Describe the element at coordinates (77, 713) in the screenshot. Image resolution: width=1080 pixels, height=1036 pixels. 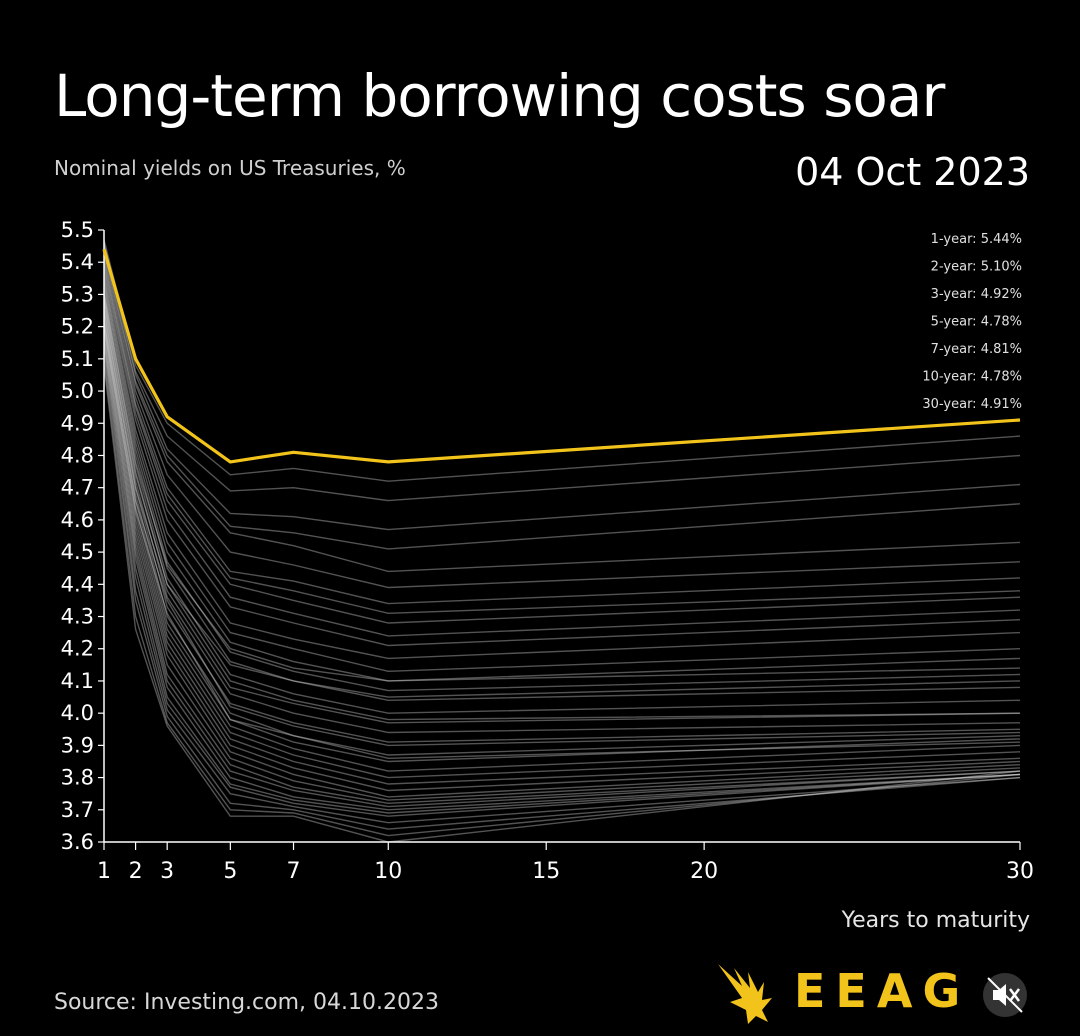
I see `y-tick-label: 4.0` at that location.